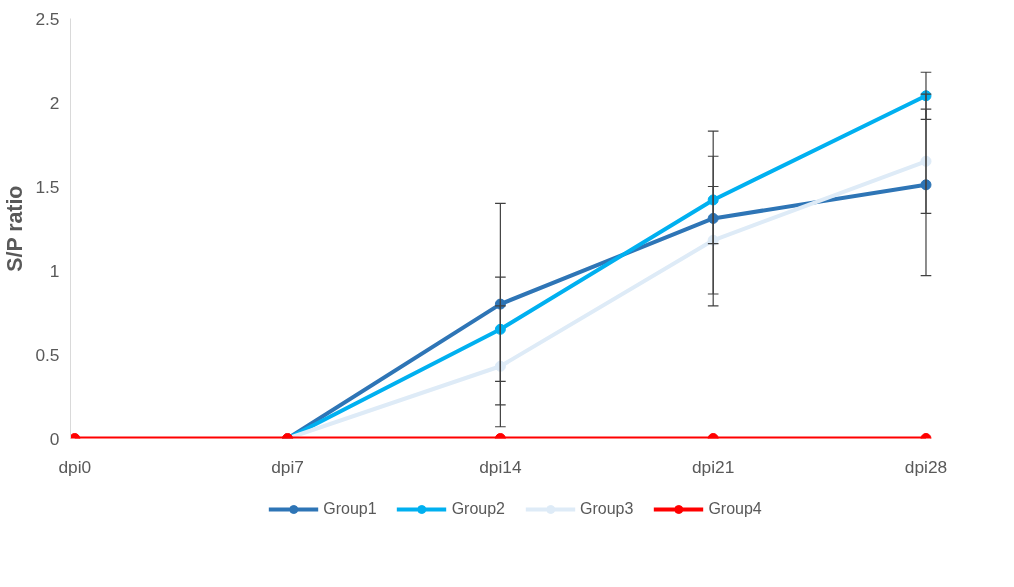  What do you see at coordinates (54, 270) in the screenshot?
I see `y-tick-label: 1` at bounding box center [54, 270].